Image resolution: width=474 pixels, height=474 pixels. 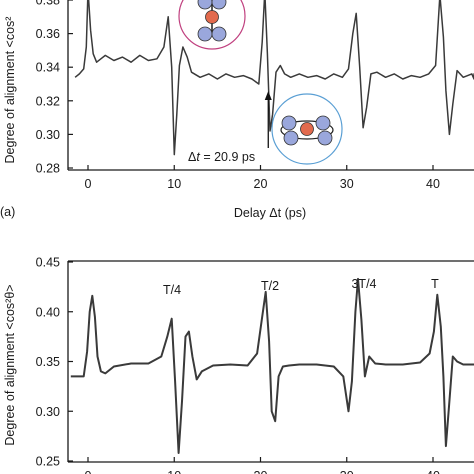 I want to click on label-t-three-quarter: 3T/4, so click(x=363, y=284).